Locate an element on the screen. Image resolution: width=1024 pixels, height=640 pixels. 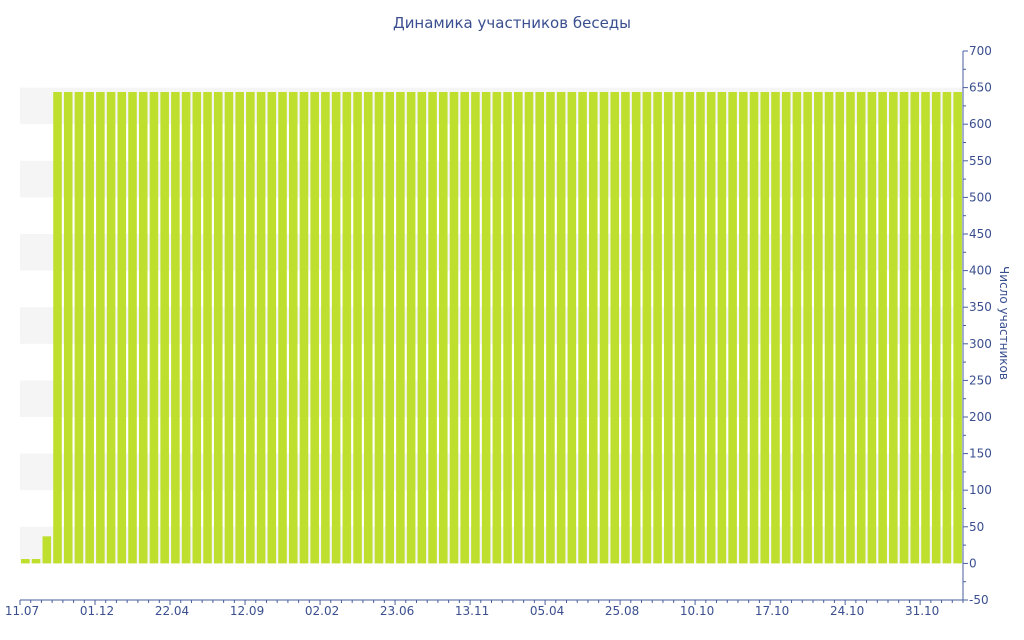
y-tick-label: 100 is located at coordinates (980, 490).